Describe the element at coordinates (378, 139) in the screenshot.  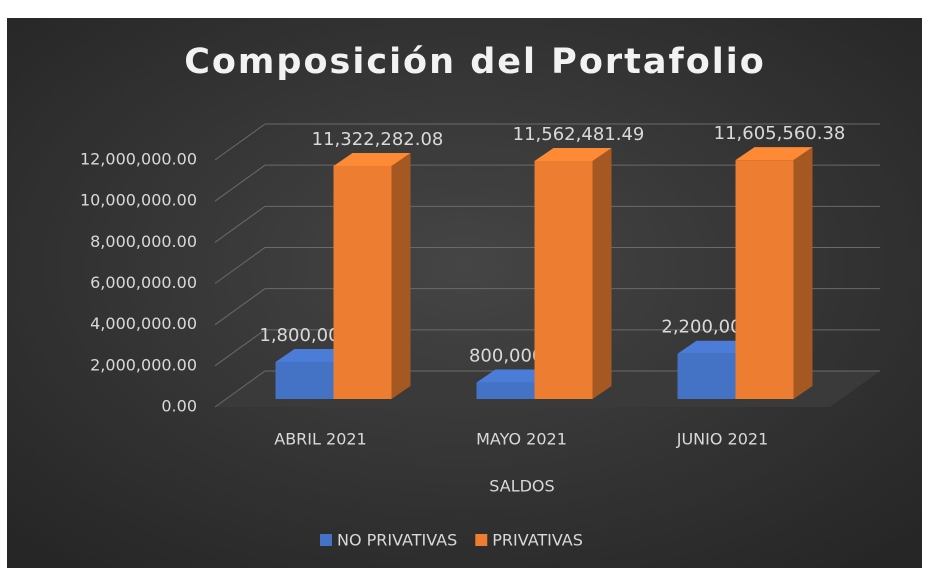
I see `data-label: 11,322,282.08` at that location.